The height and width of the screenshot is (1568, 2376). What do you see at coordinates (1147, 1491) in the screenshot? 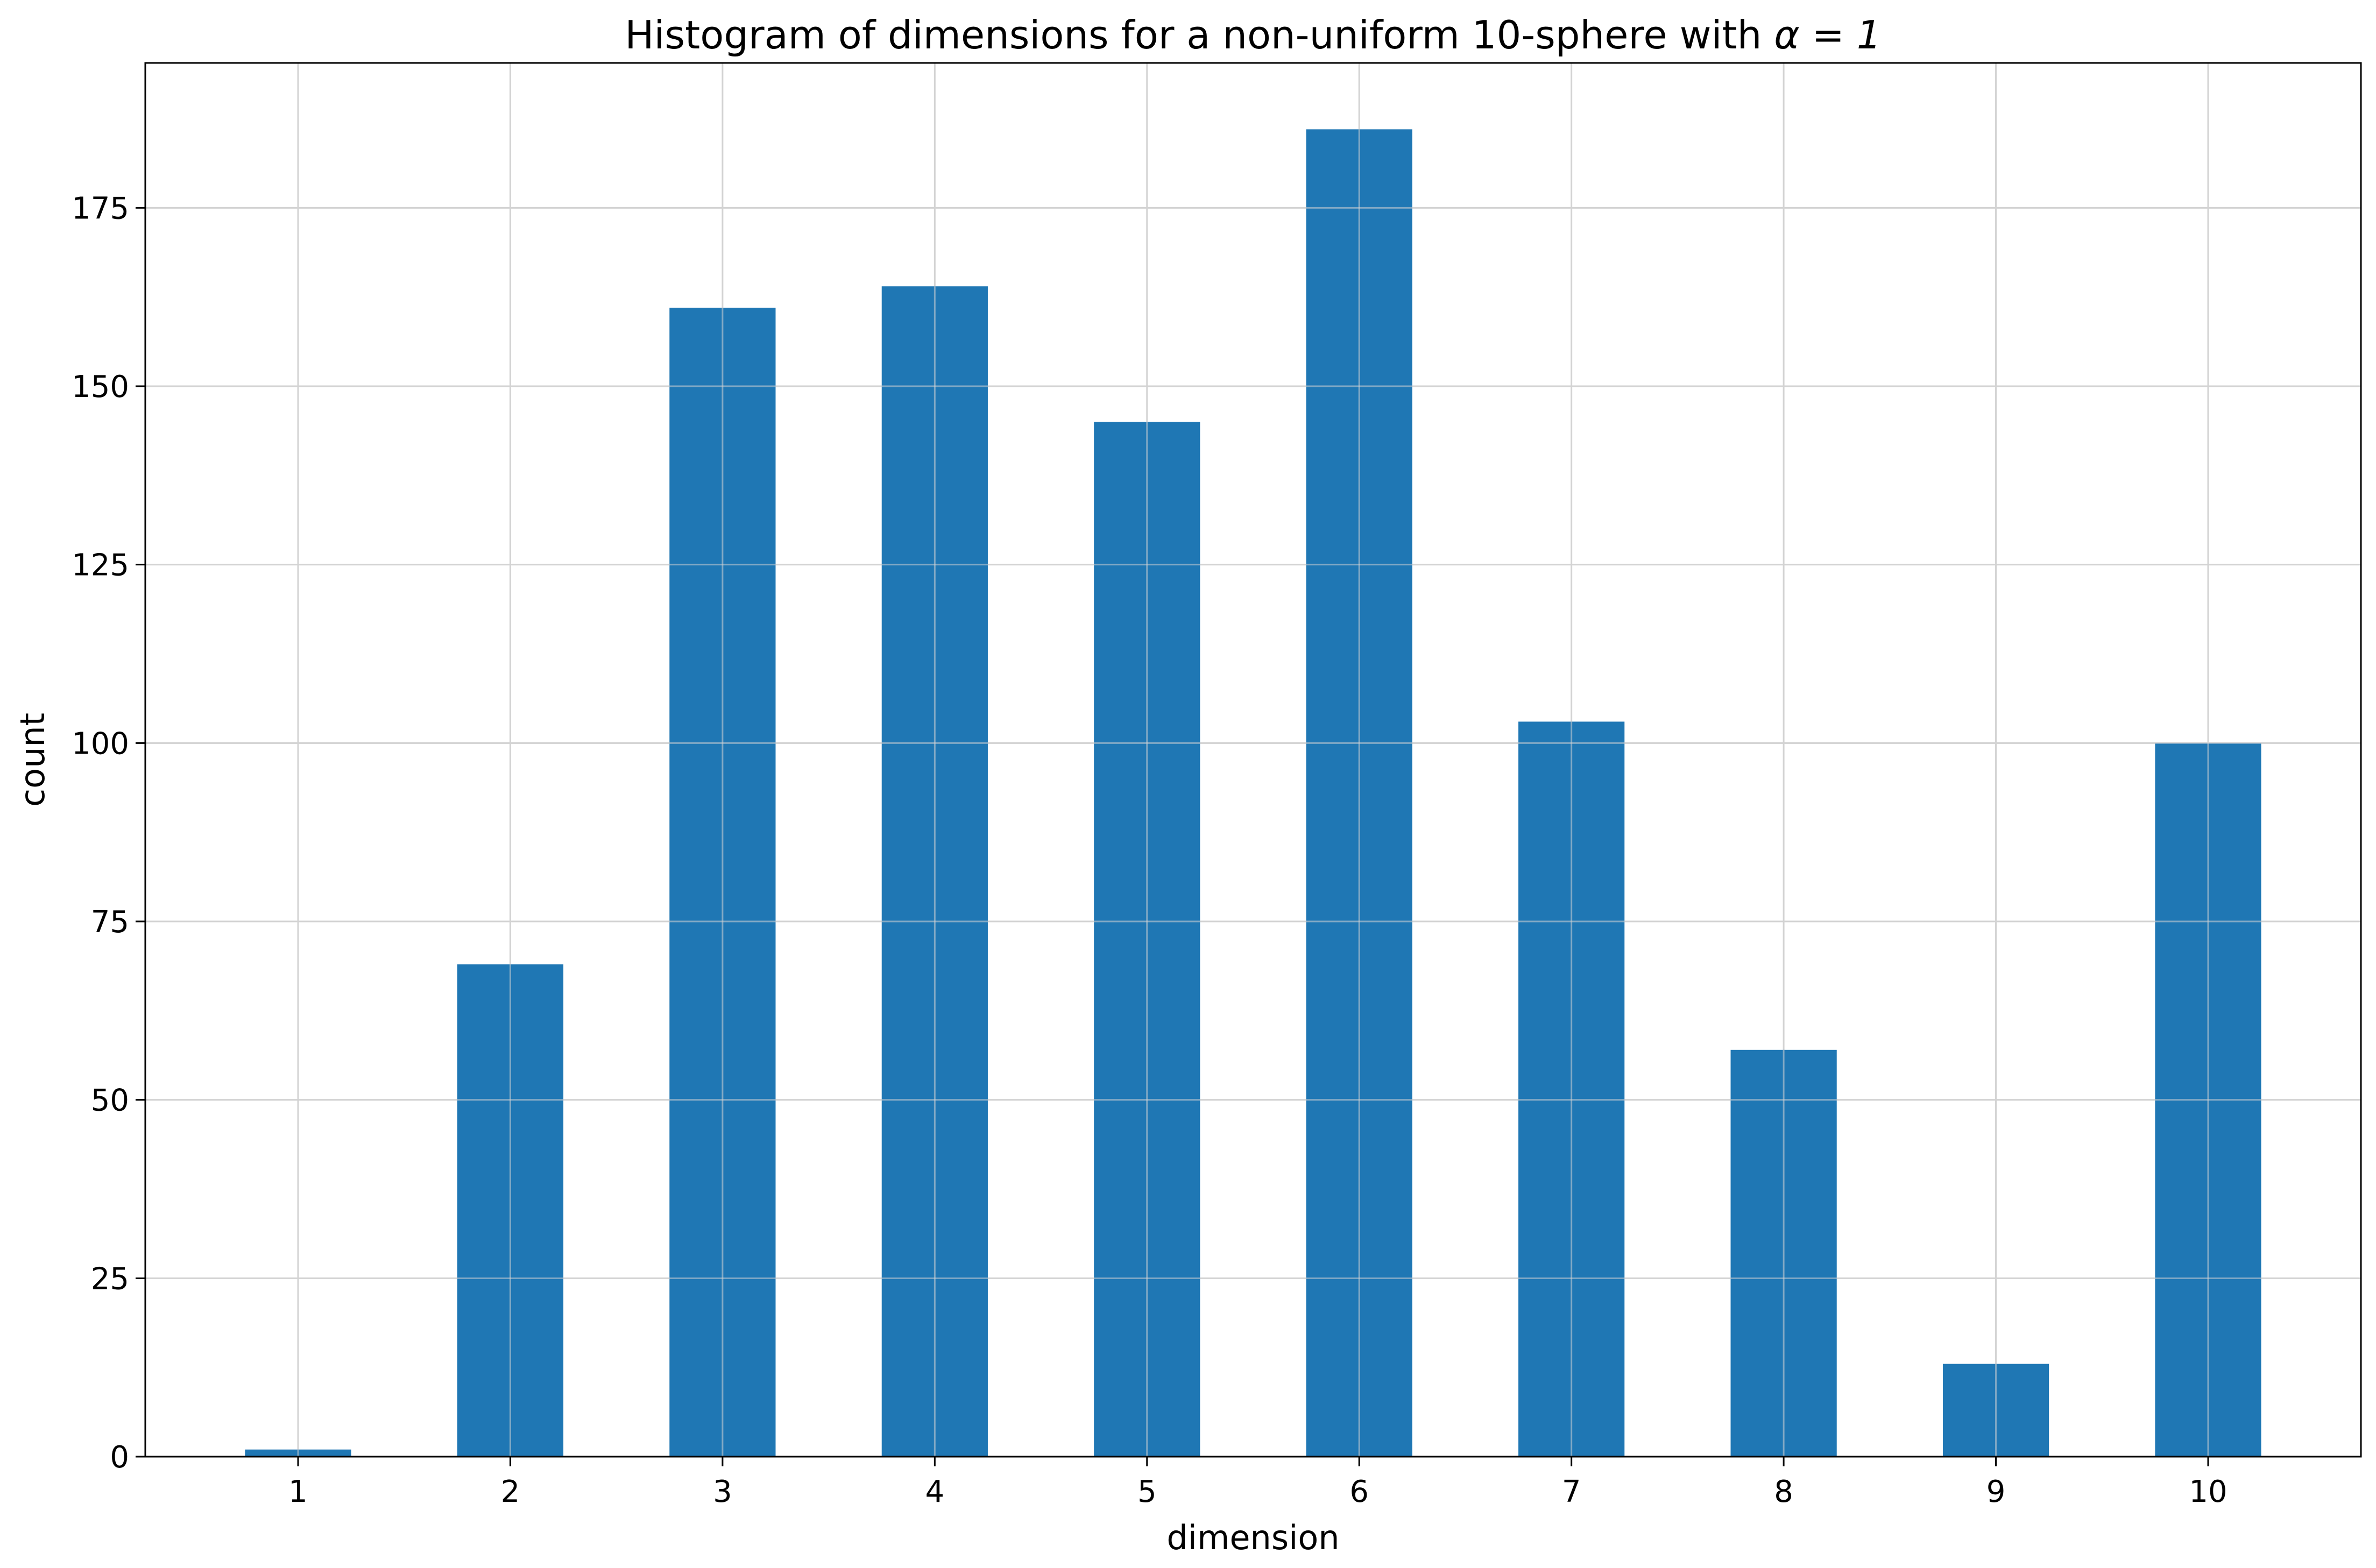
I see `x-tick-label: 5` at bounding box center [1147, 1491].